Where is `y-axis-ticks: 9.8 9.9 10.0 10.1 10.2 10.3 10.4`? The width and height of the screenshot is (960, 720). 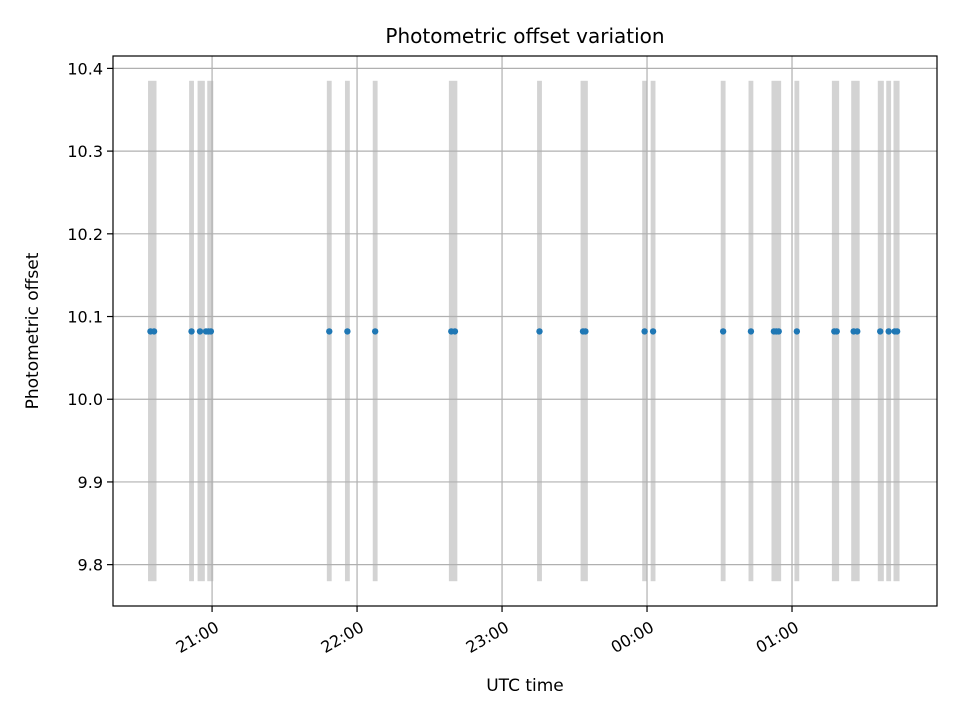 y-axis-ticks: 9.8 9.9 10.0 10.1 10.2 10.3 10.4 is located at coordinates (90, 317).